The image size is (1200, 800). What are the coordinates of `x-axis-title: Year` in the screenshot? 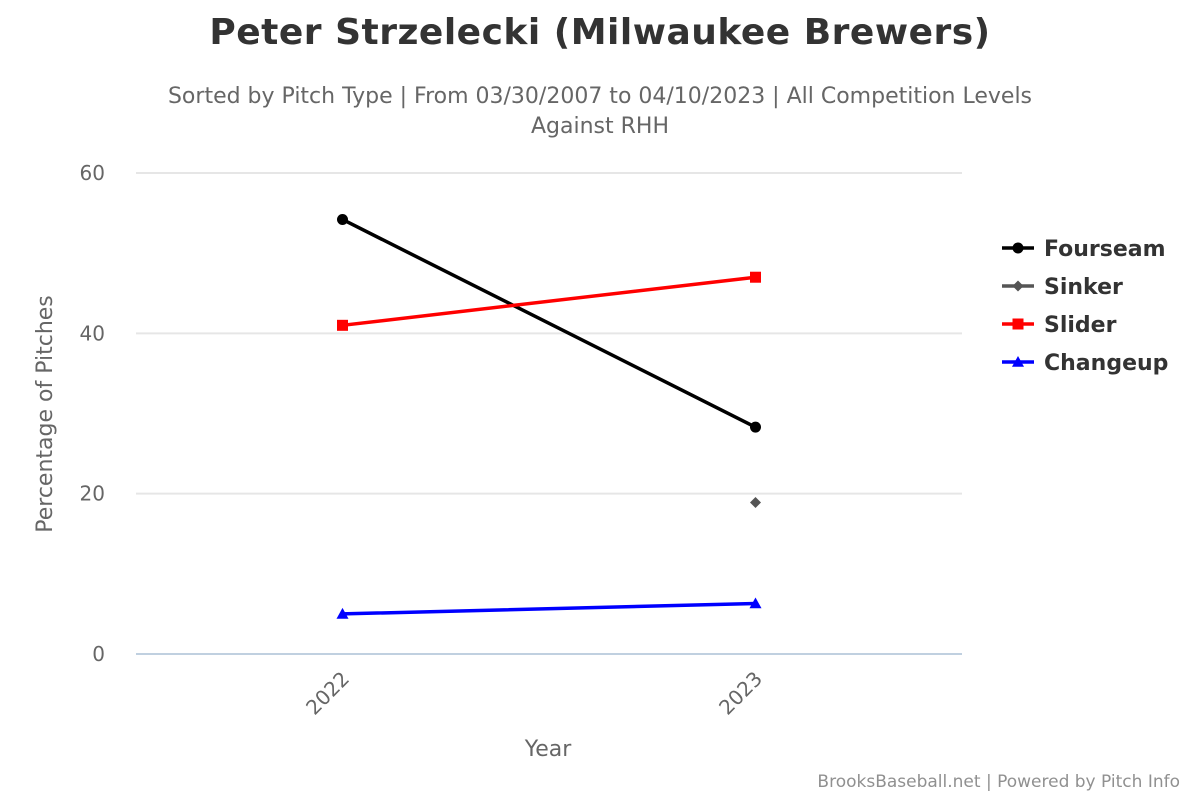 It's located at (548, 749).